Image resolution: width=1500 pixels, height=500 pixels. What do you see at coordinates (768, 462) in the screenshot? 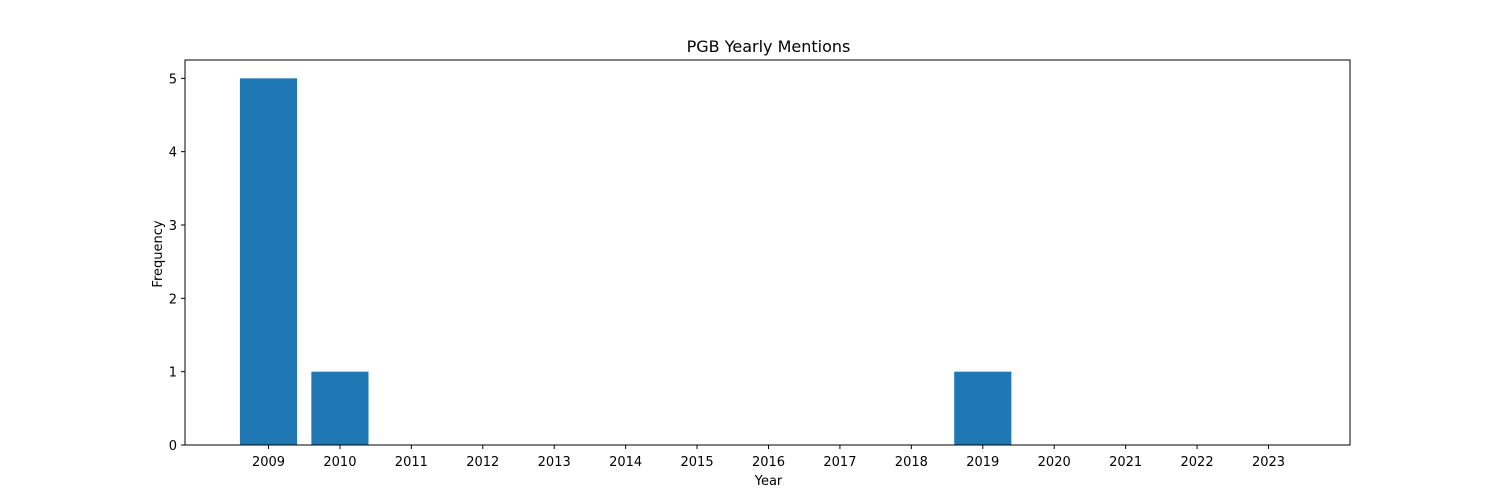
I see `x-tick-label: 2016` at bounding box center [768, 462].